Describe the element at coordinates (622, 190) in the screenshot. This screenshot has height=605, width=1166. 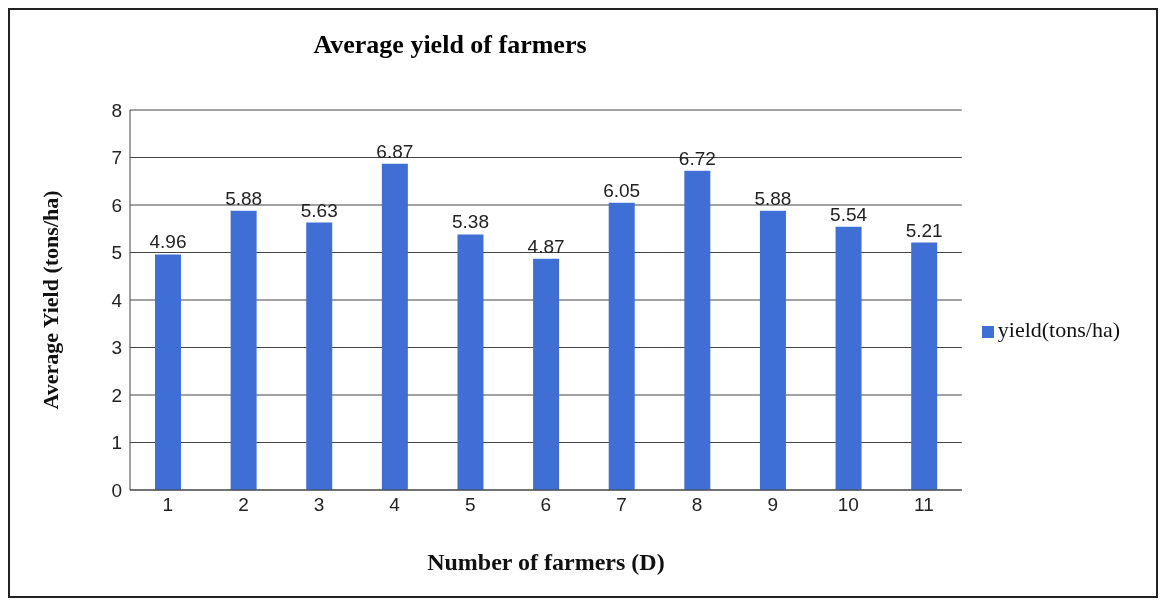
I see `data-label: 6.05` at that location.